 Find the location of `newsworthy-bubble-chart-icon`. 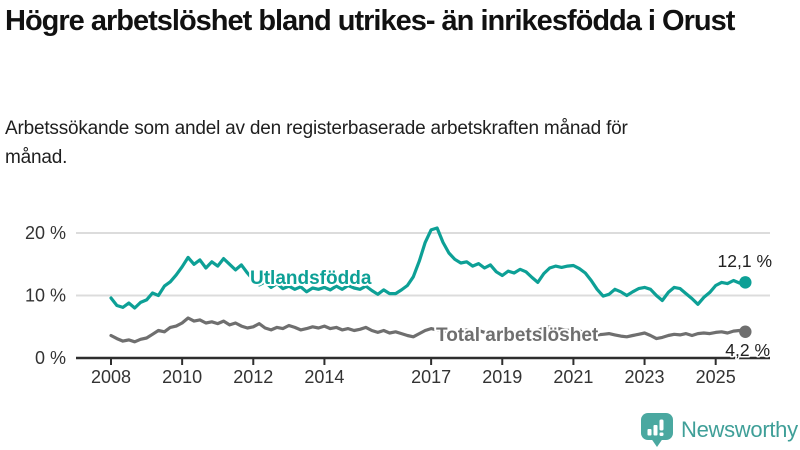

newsworthy-bubble-chart-icon is located at coordinates (657, 430).